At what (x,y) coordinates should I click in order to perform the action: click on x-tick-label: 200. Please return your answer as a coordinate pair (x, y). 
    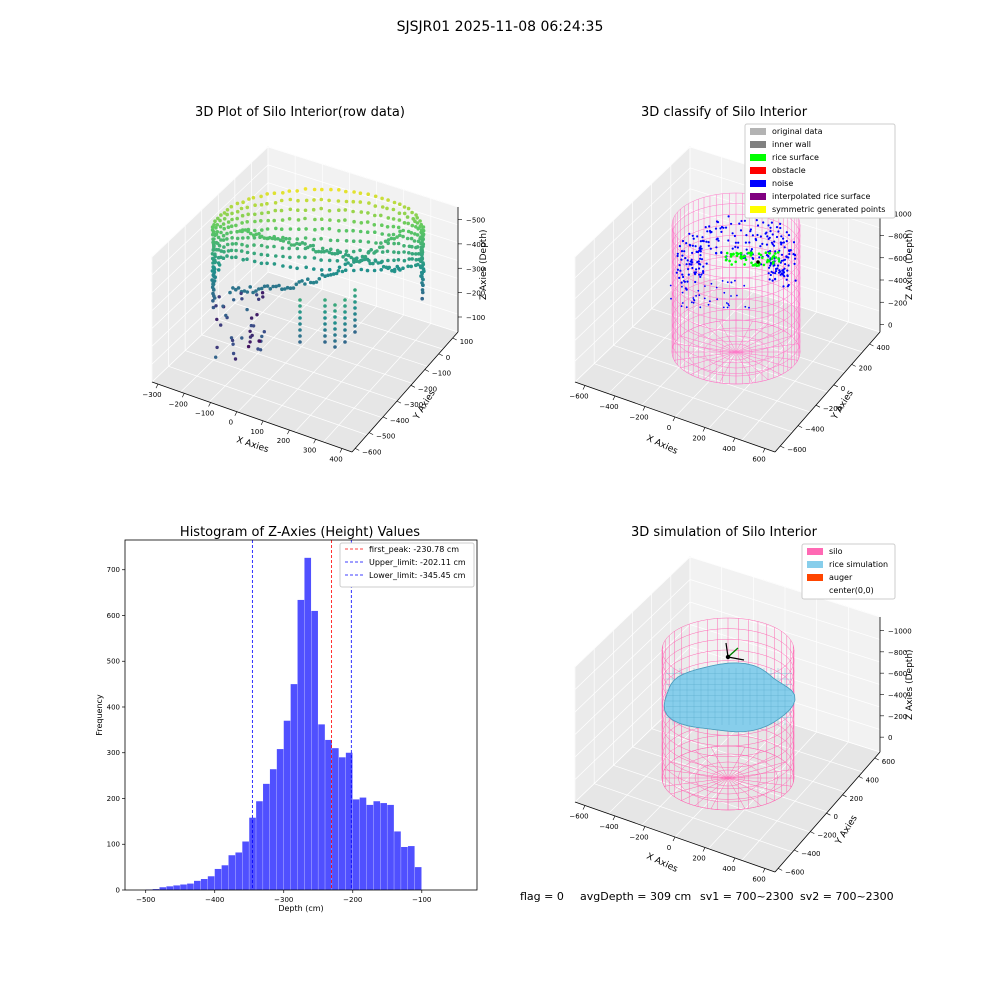
    Looking at the image, I should click on (698, 439).